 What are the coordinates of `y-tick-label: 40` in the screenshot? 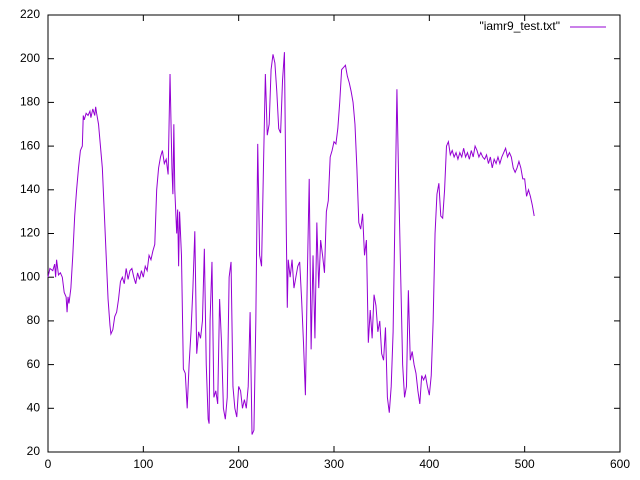 It's located at (34, 407).